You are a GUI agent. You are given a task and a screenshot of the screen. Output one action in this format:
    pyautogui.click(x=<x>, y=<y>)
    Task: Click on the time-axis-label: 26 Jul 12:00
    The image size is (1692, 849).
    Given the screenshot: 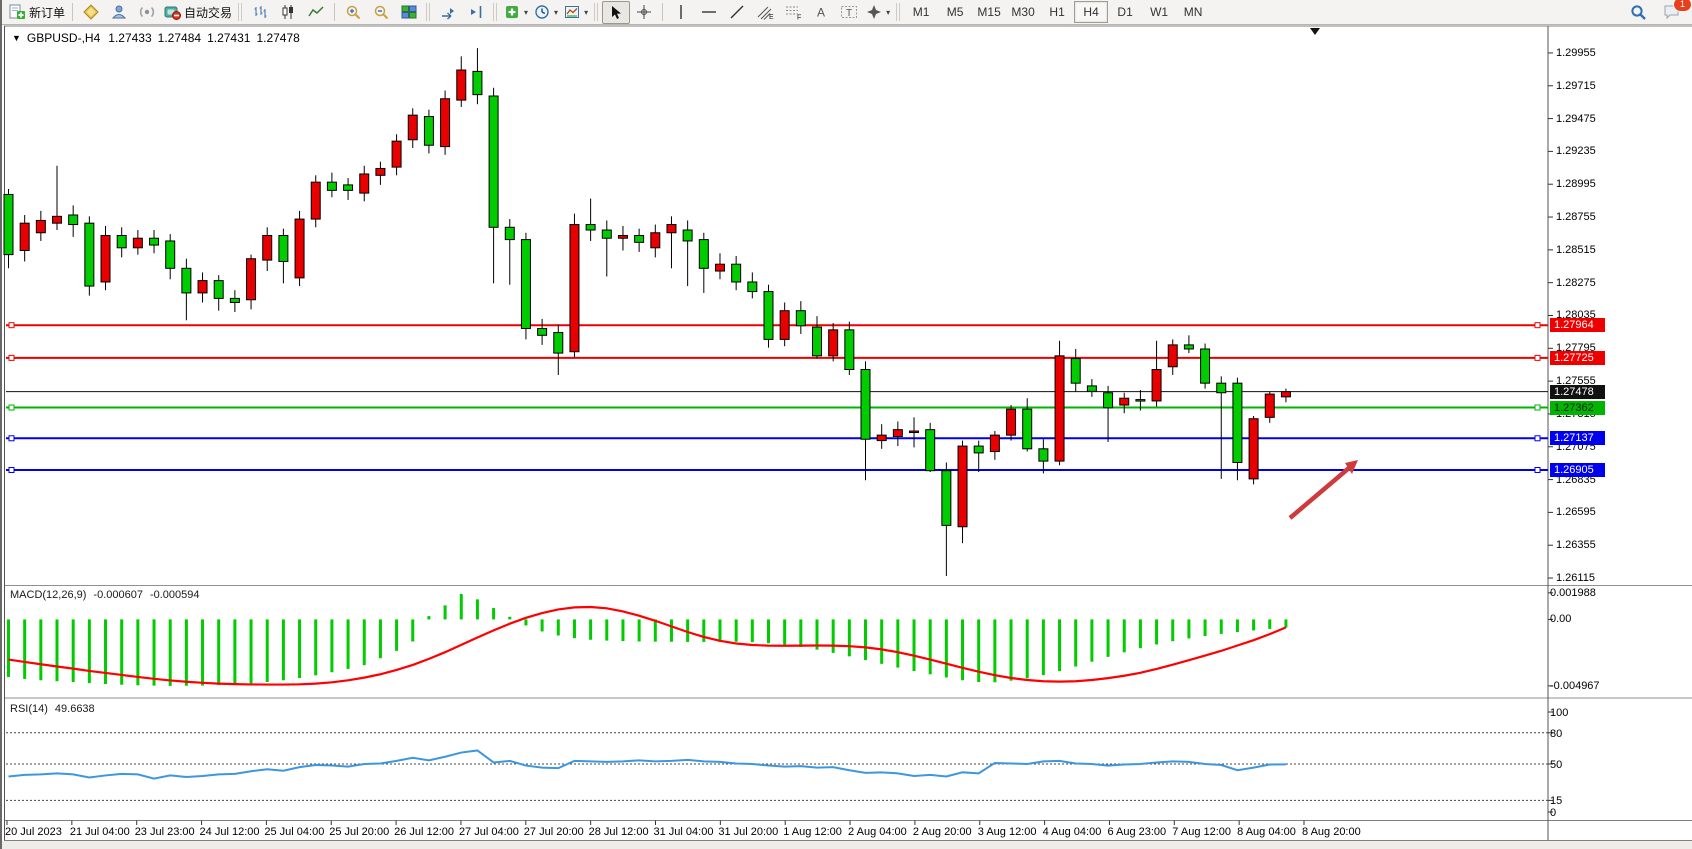 What is the action you would take?
    pyautogui.click(x=424, y=832)
    